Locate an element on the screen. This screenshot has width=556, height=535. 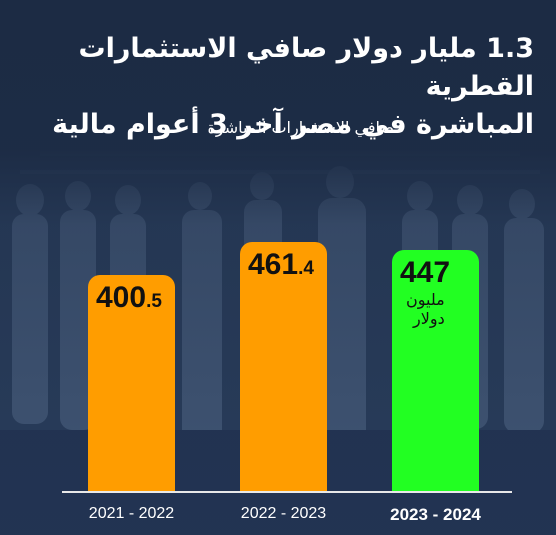
bar-3-value-label: 447 is located at coordinates (425, 273).